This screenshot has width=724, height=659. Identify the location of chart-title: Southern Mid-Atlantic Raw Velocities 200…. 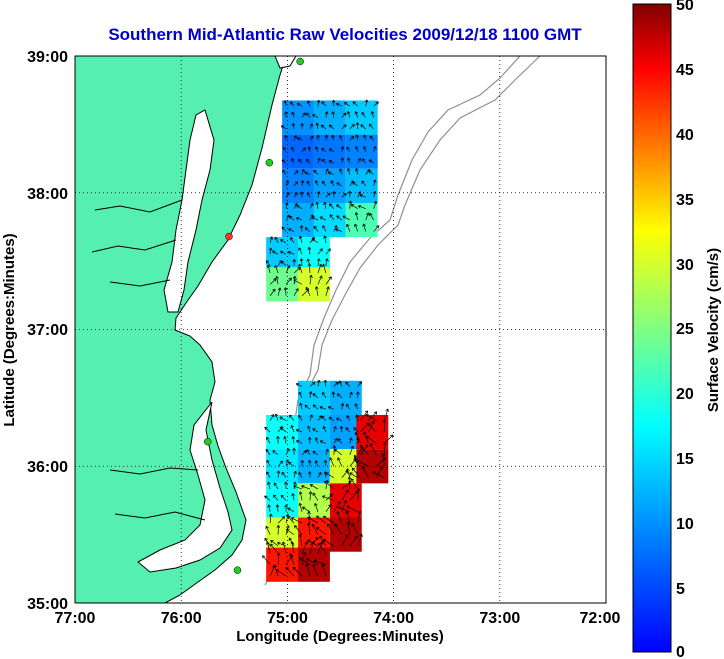
(345, 34).